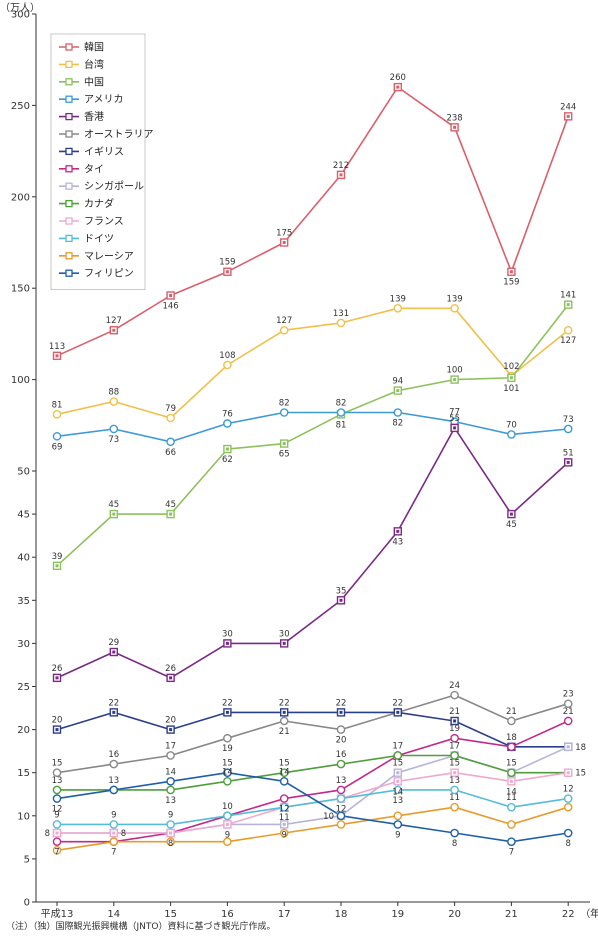 The image size is (598, 940). I want to click on data-label: 30, so click(227, 634).